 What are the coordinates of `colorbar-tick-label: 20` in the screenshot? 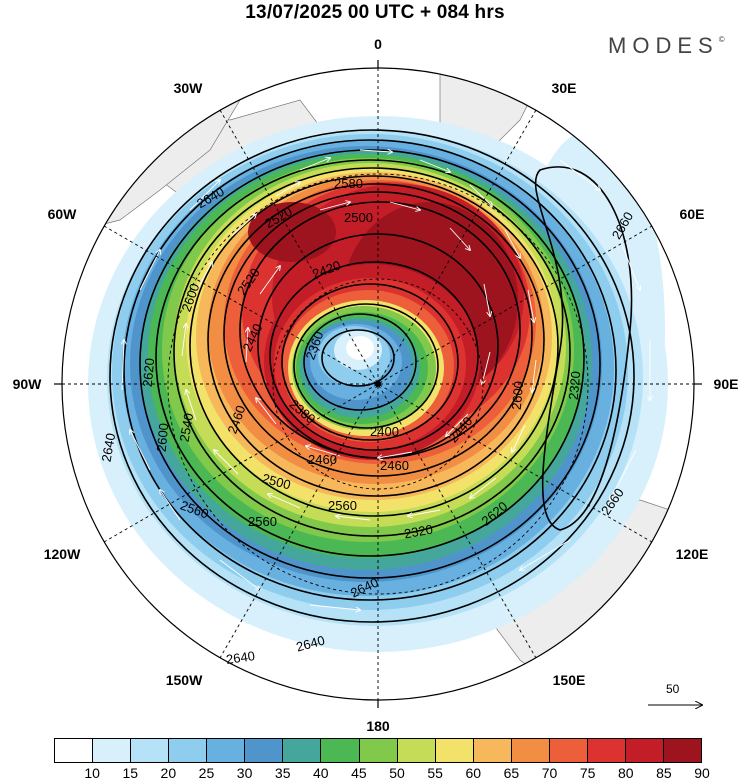 It's located at (168, 773).